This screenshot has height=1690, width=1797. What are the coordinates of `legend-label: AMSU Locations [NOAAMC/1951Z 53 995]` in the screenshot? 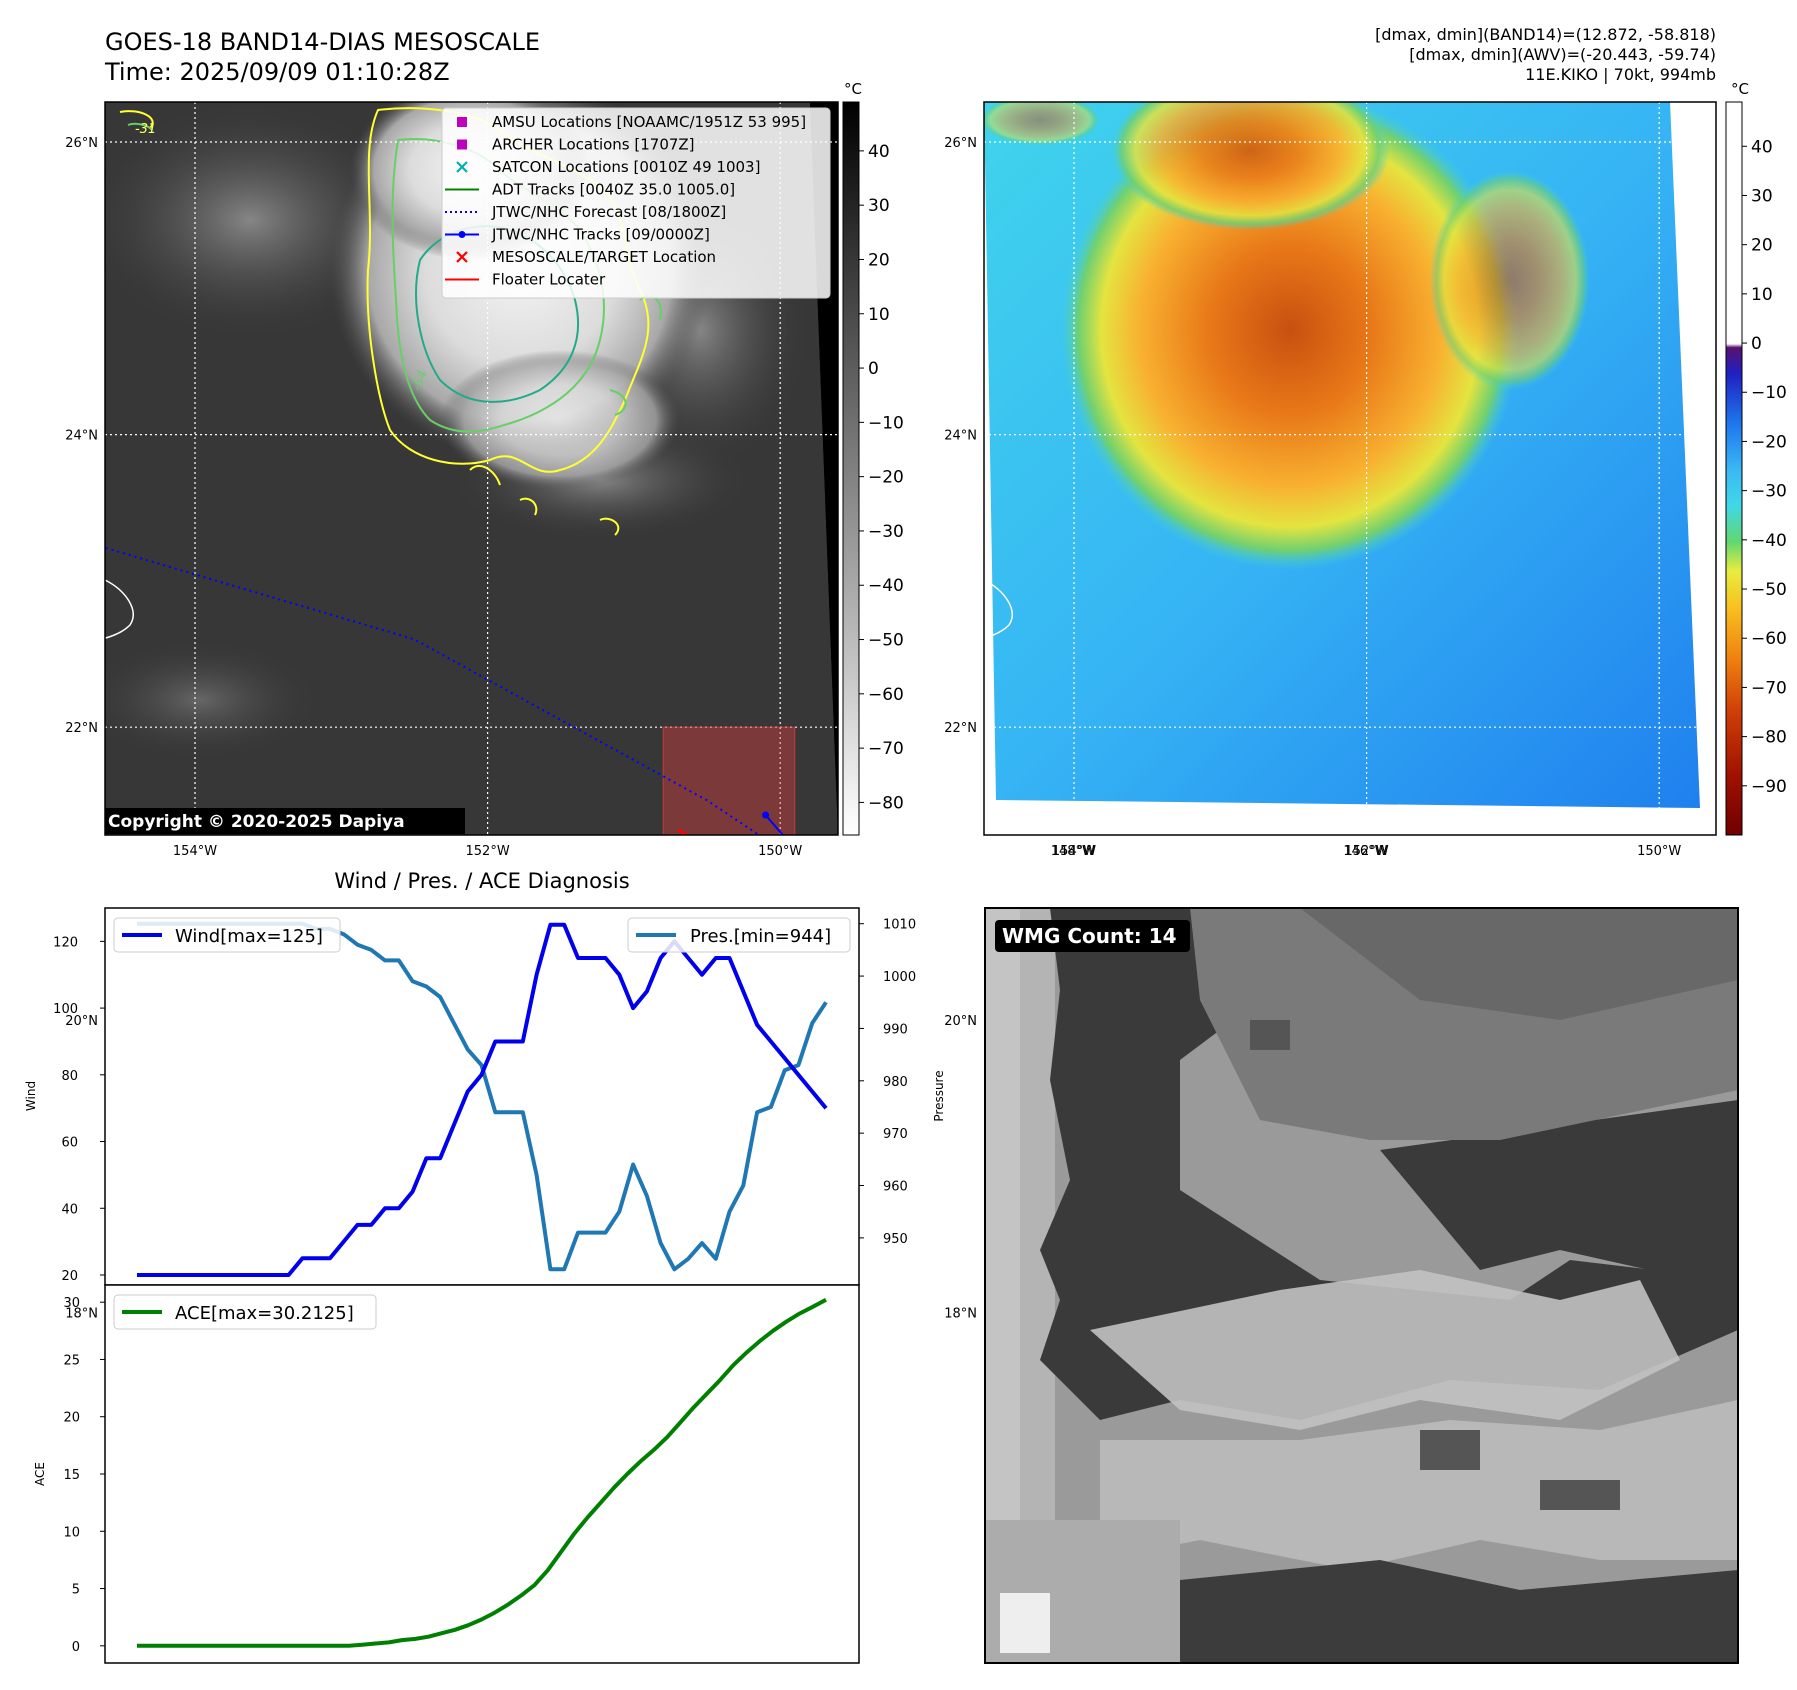 It's located at (649, 122).